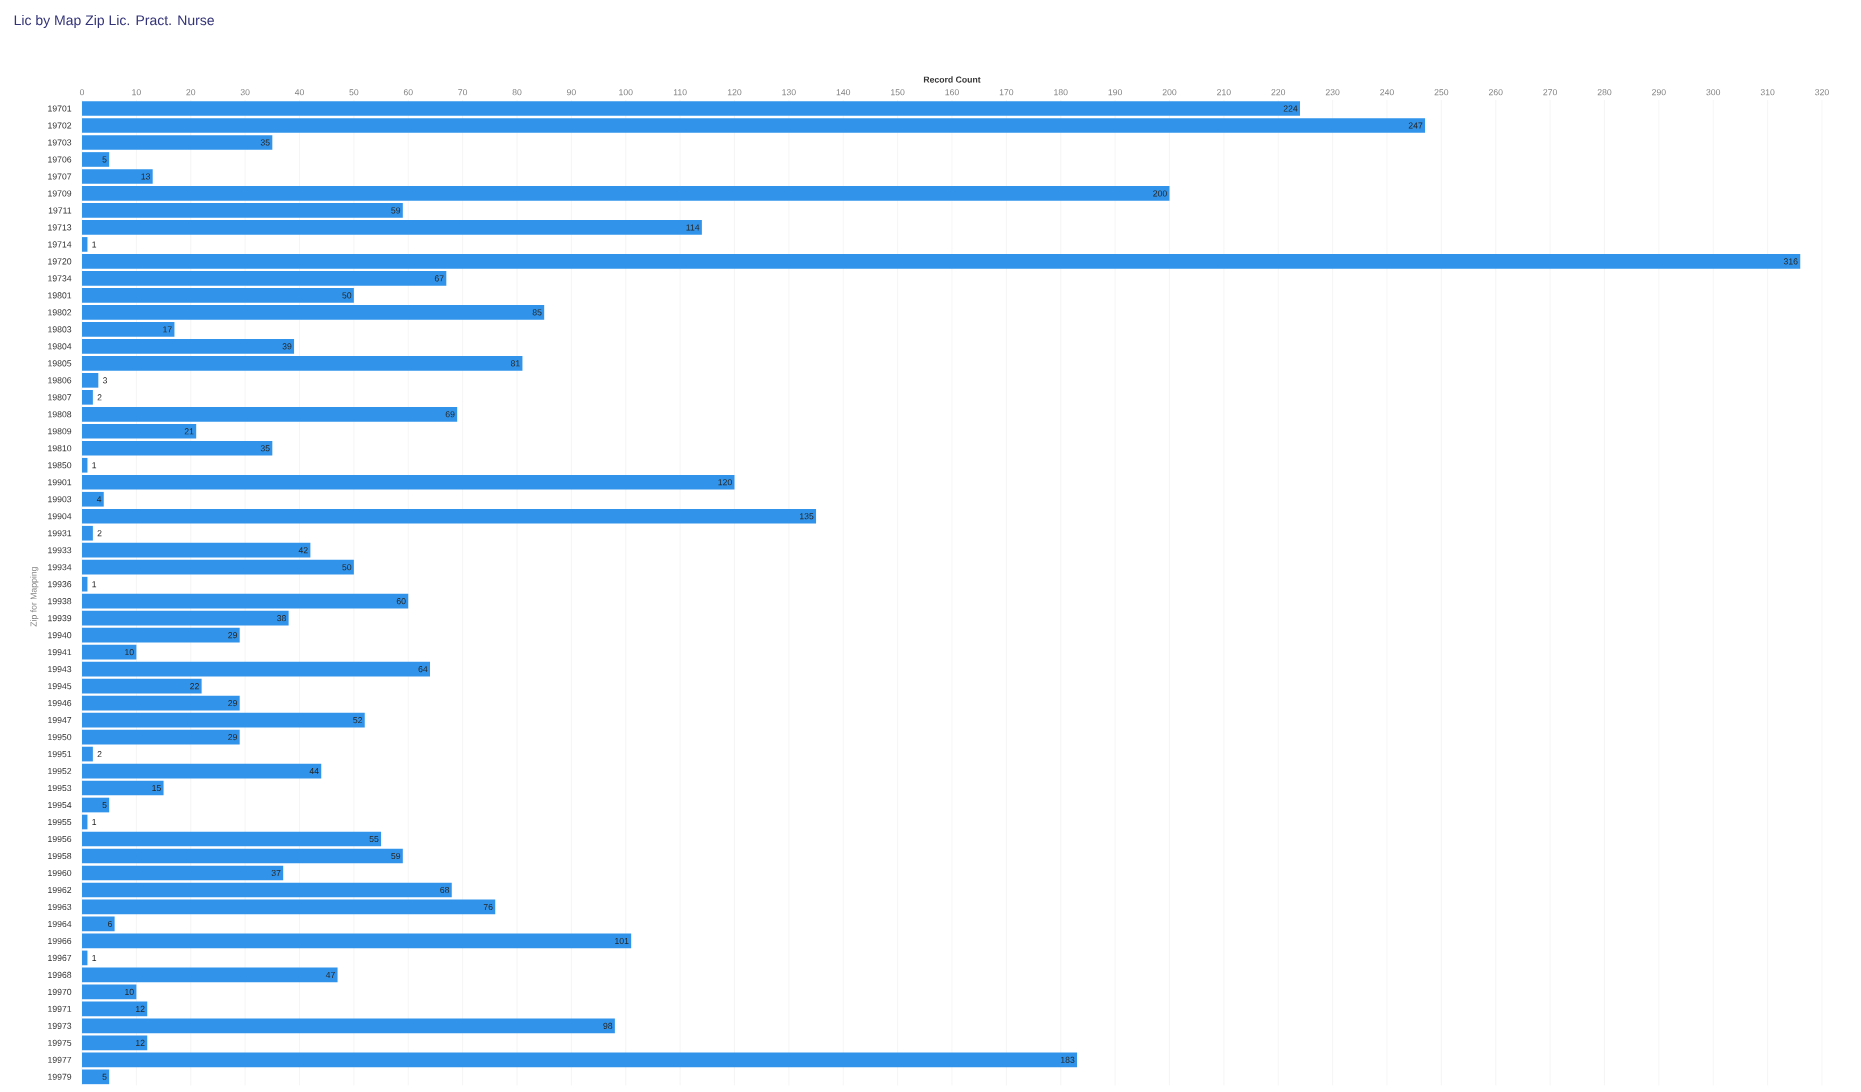 The image size is (1861, 1092). What do you see at coordinates (104, 805) in the screenshot?
I see `data-label: 5` at bounding box center [104, 805].